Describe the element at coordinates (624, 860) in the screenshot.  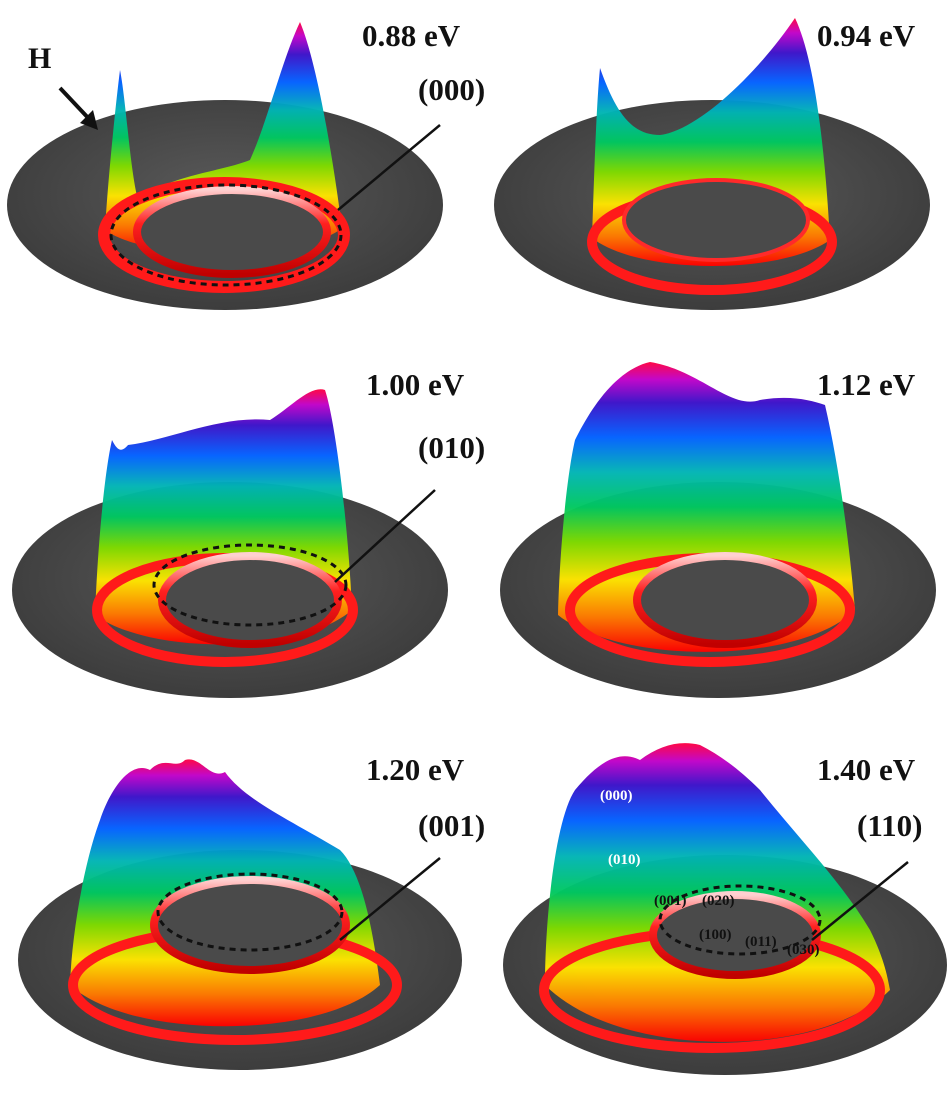
I see `panel-6-label-010: (010)` at that location.